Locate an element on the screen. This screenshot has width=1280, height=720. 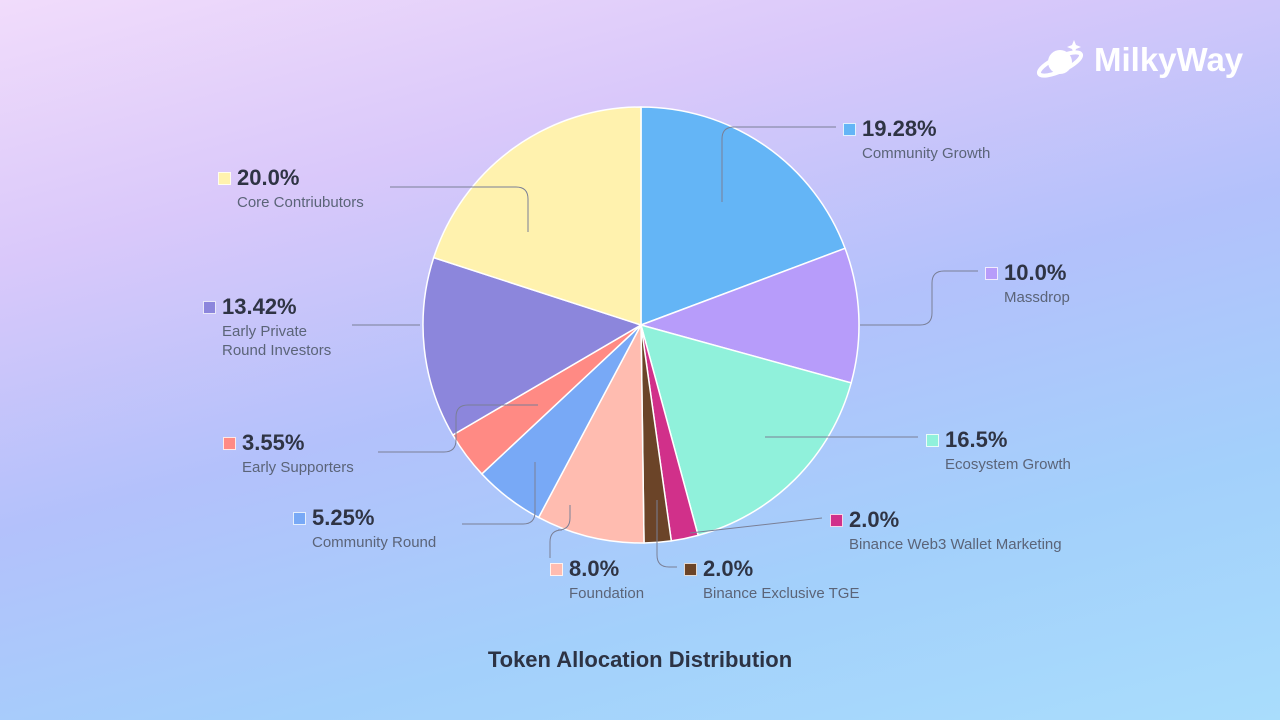
slice-percent-label: 13.42% is located at coordinates (259, 306).